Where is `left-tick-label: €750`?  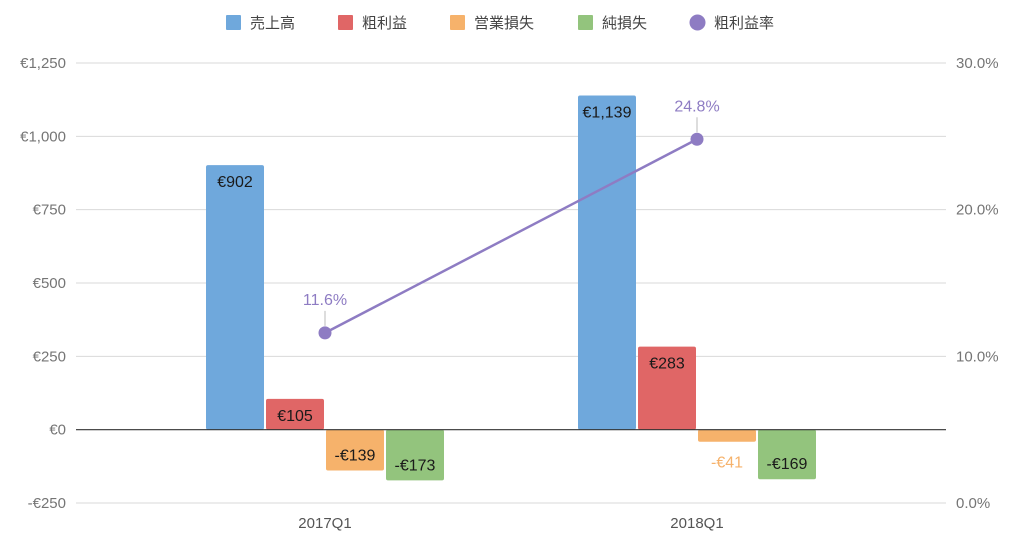 left-tick-label: €750 is located at coordinates (49, 210).